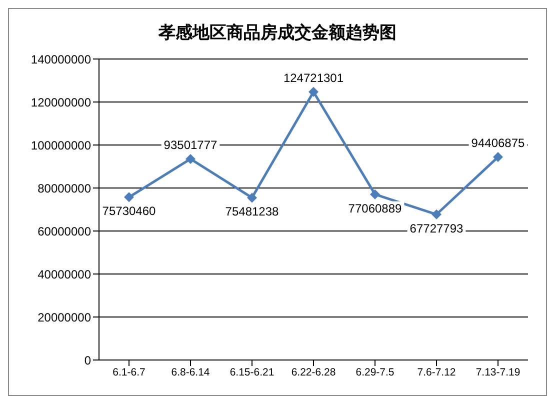 Image resolution: width=555 pixels, height=404 pixels. I want to click on data-label: 67727793, so click(437, 228).